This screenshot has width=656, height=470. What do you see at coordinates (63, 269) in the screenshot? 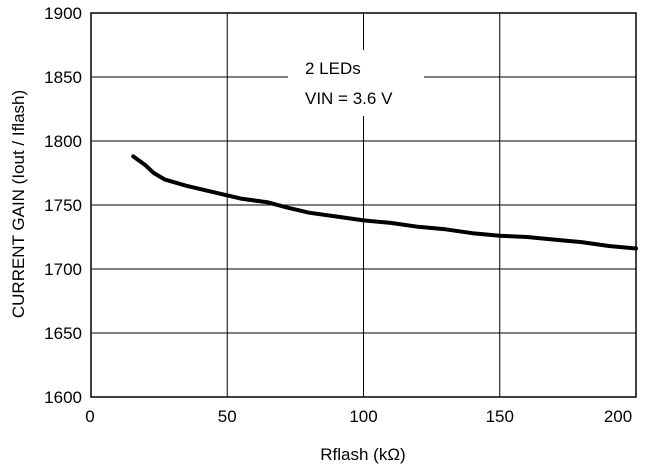
I see `y-tick-label: 1700` at bounding box center [63, 269].